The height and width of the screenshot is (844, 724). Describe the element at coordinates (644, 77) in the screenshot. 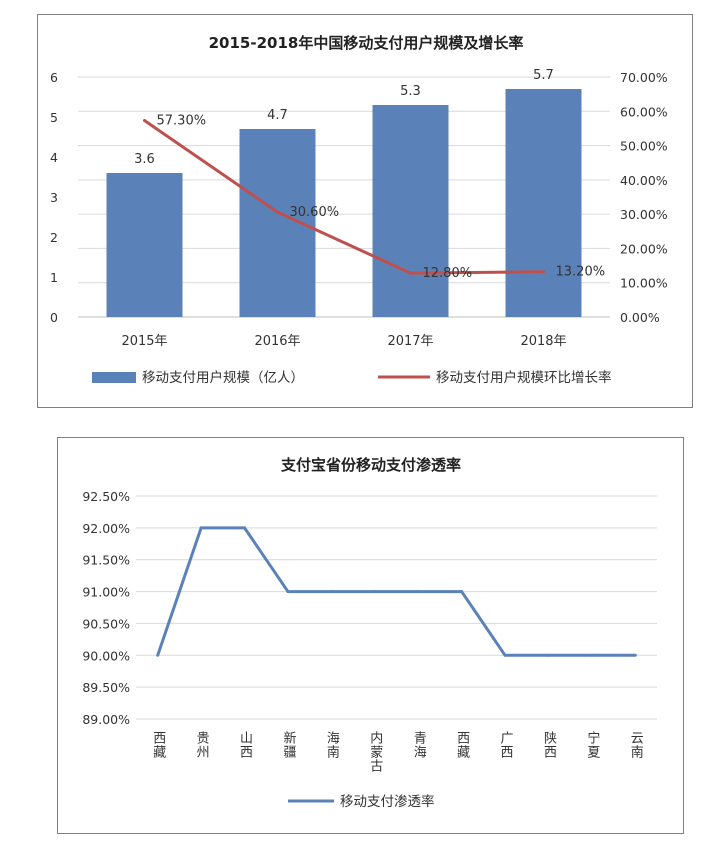

I see `y-right-tick-label: 70.00%` at that location.